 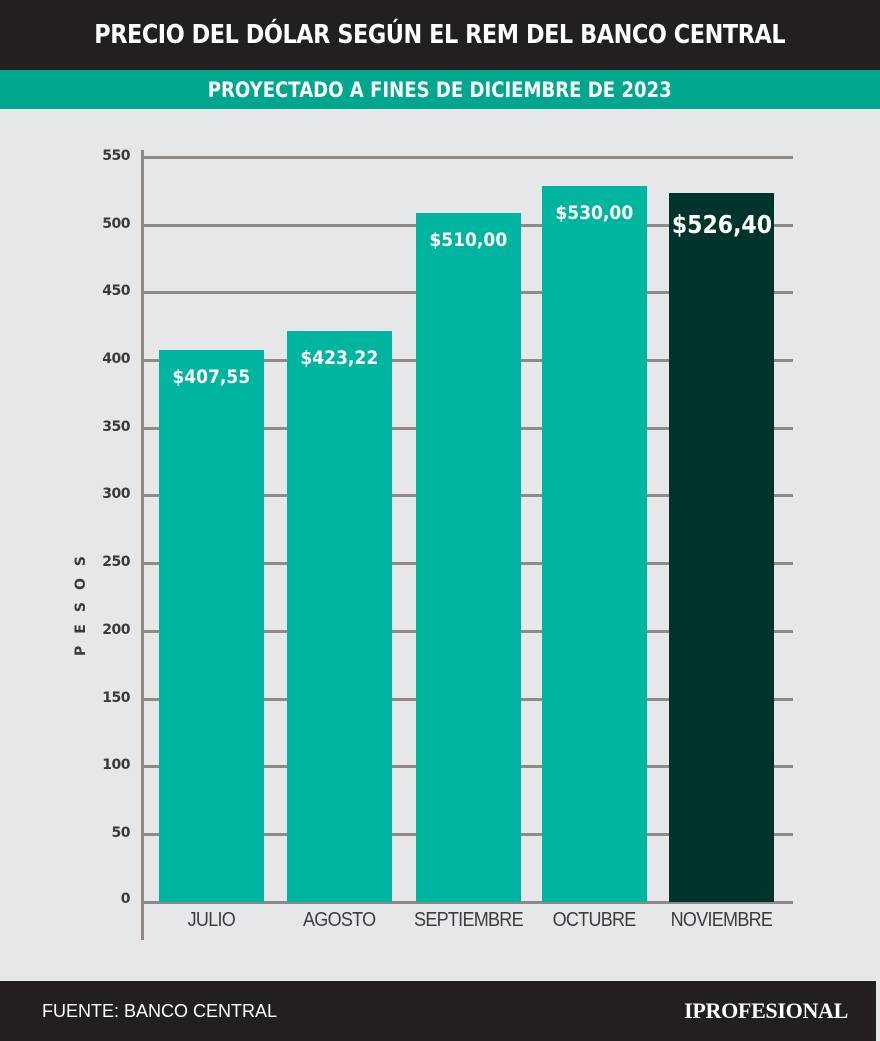 I want to click on bar-value-label: $407,55, so click(x=211, y=377).